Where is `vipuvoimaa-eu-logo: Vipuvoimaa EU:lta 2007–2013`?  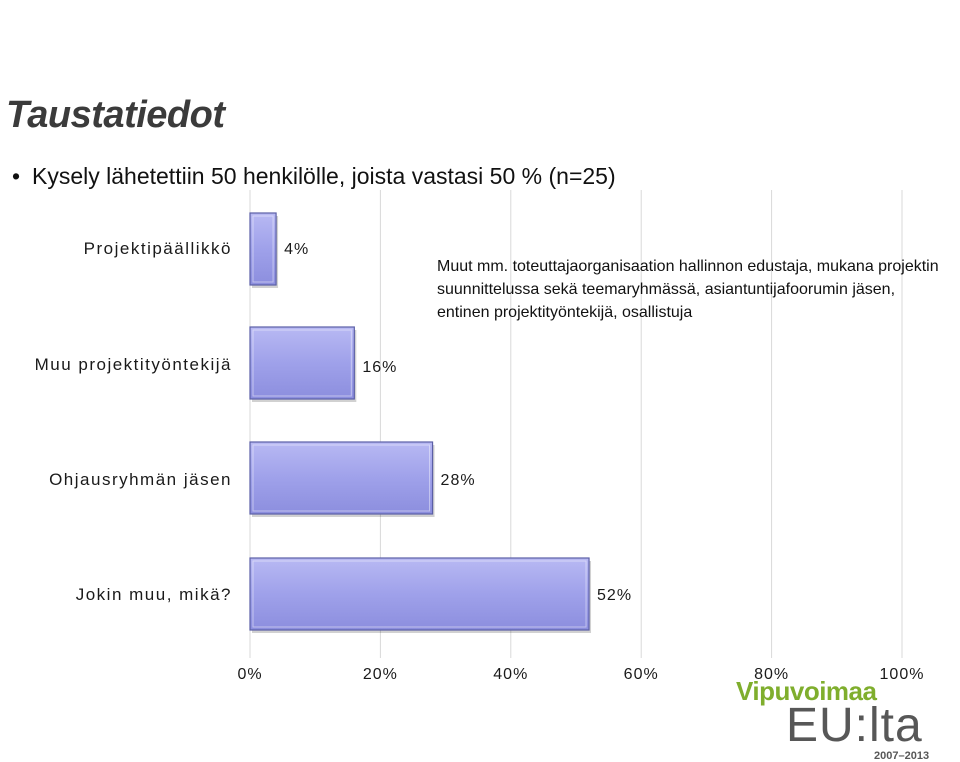
vipuvoimaa-eu-logo: Vipuvoimaa EU:lta 2007–2013 is located at coordinates (841, 719).